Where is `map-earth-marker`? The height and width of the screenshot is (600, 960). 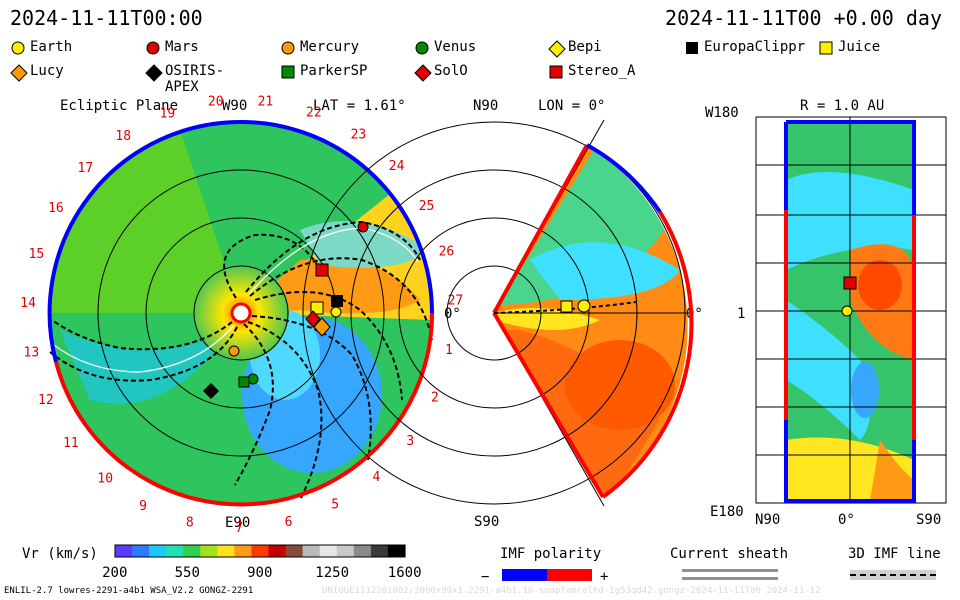
map-earth-marker is located at coordinates (847, 311).